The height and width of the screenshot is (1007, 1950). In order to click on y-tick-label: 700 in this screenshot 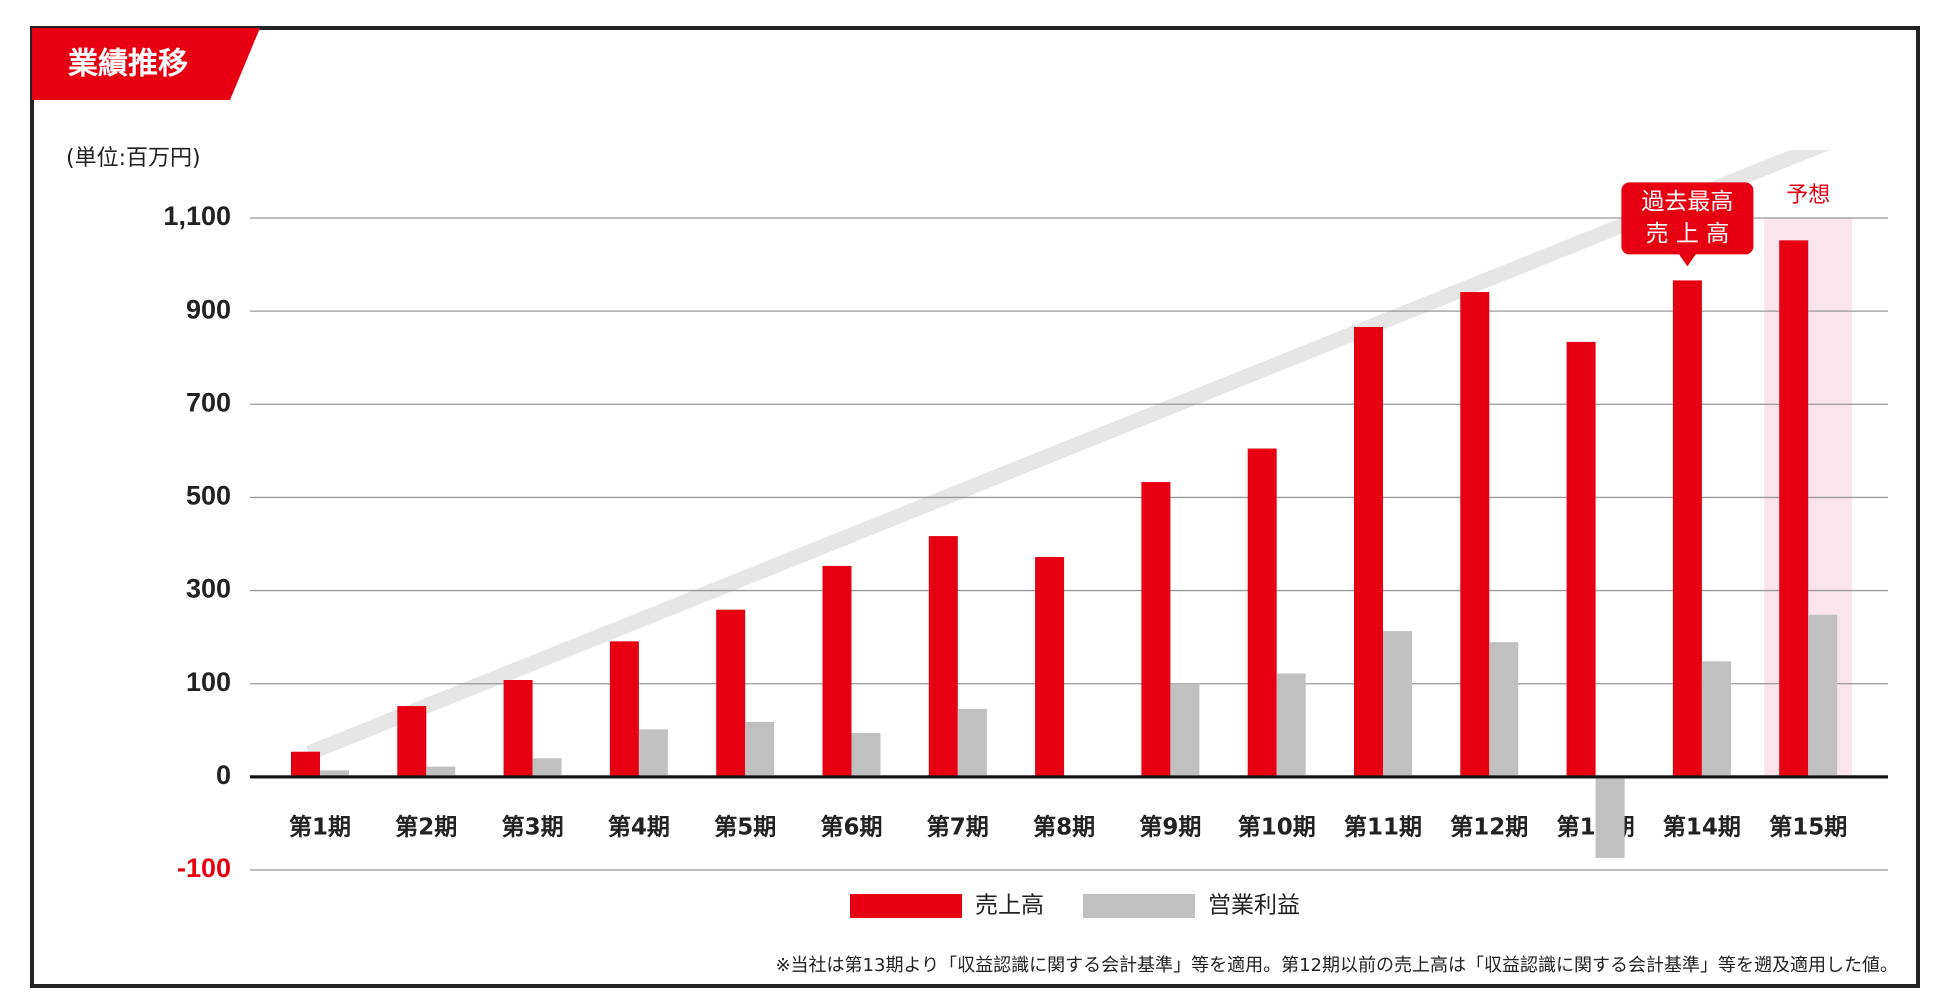, I will do `click(208, 402)`.